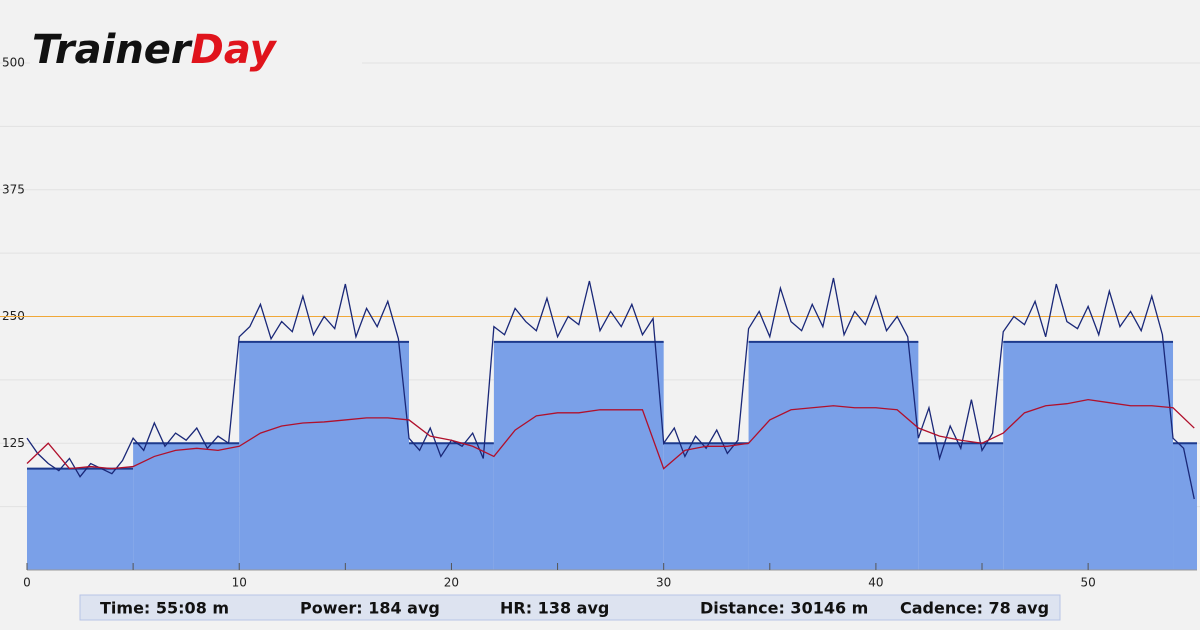 The height and width of the screenshot is (630, 1200). I want to click on logo-accent: Day, so click(234, 50).